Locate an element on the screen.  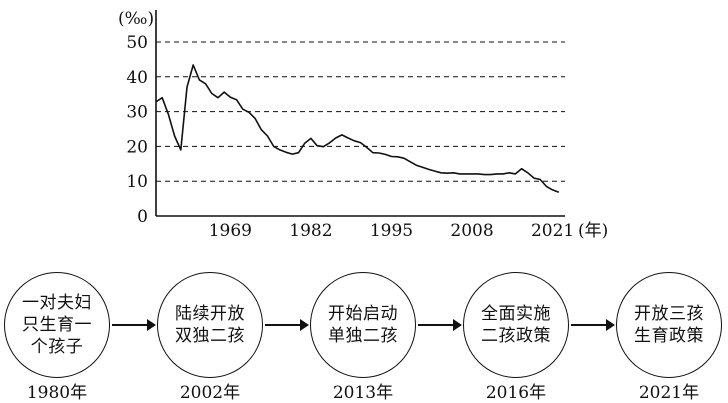
policy-stage-2: 陆续开放双独二孩 is located at coordinates (210, 325).